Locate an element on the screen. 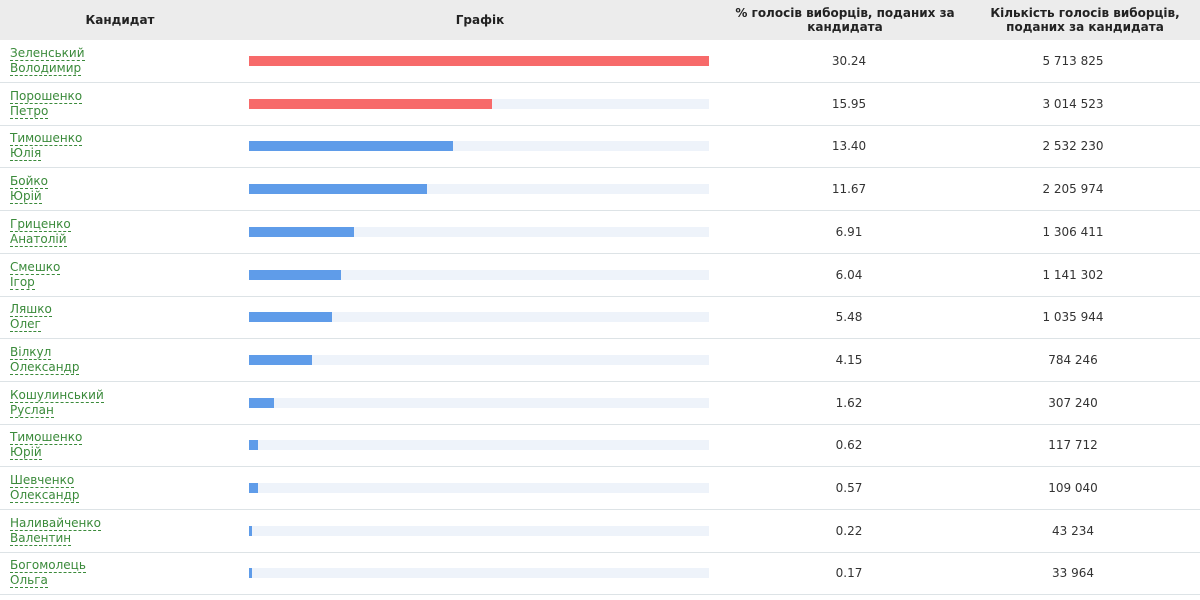 The image size is (1200, 600). candidate-first-name: Петро is located at coordinates (29, 111).